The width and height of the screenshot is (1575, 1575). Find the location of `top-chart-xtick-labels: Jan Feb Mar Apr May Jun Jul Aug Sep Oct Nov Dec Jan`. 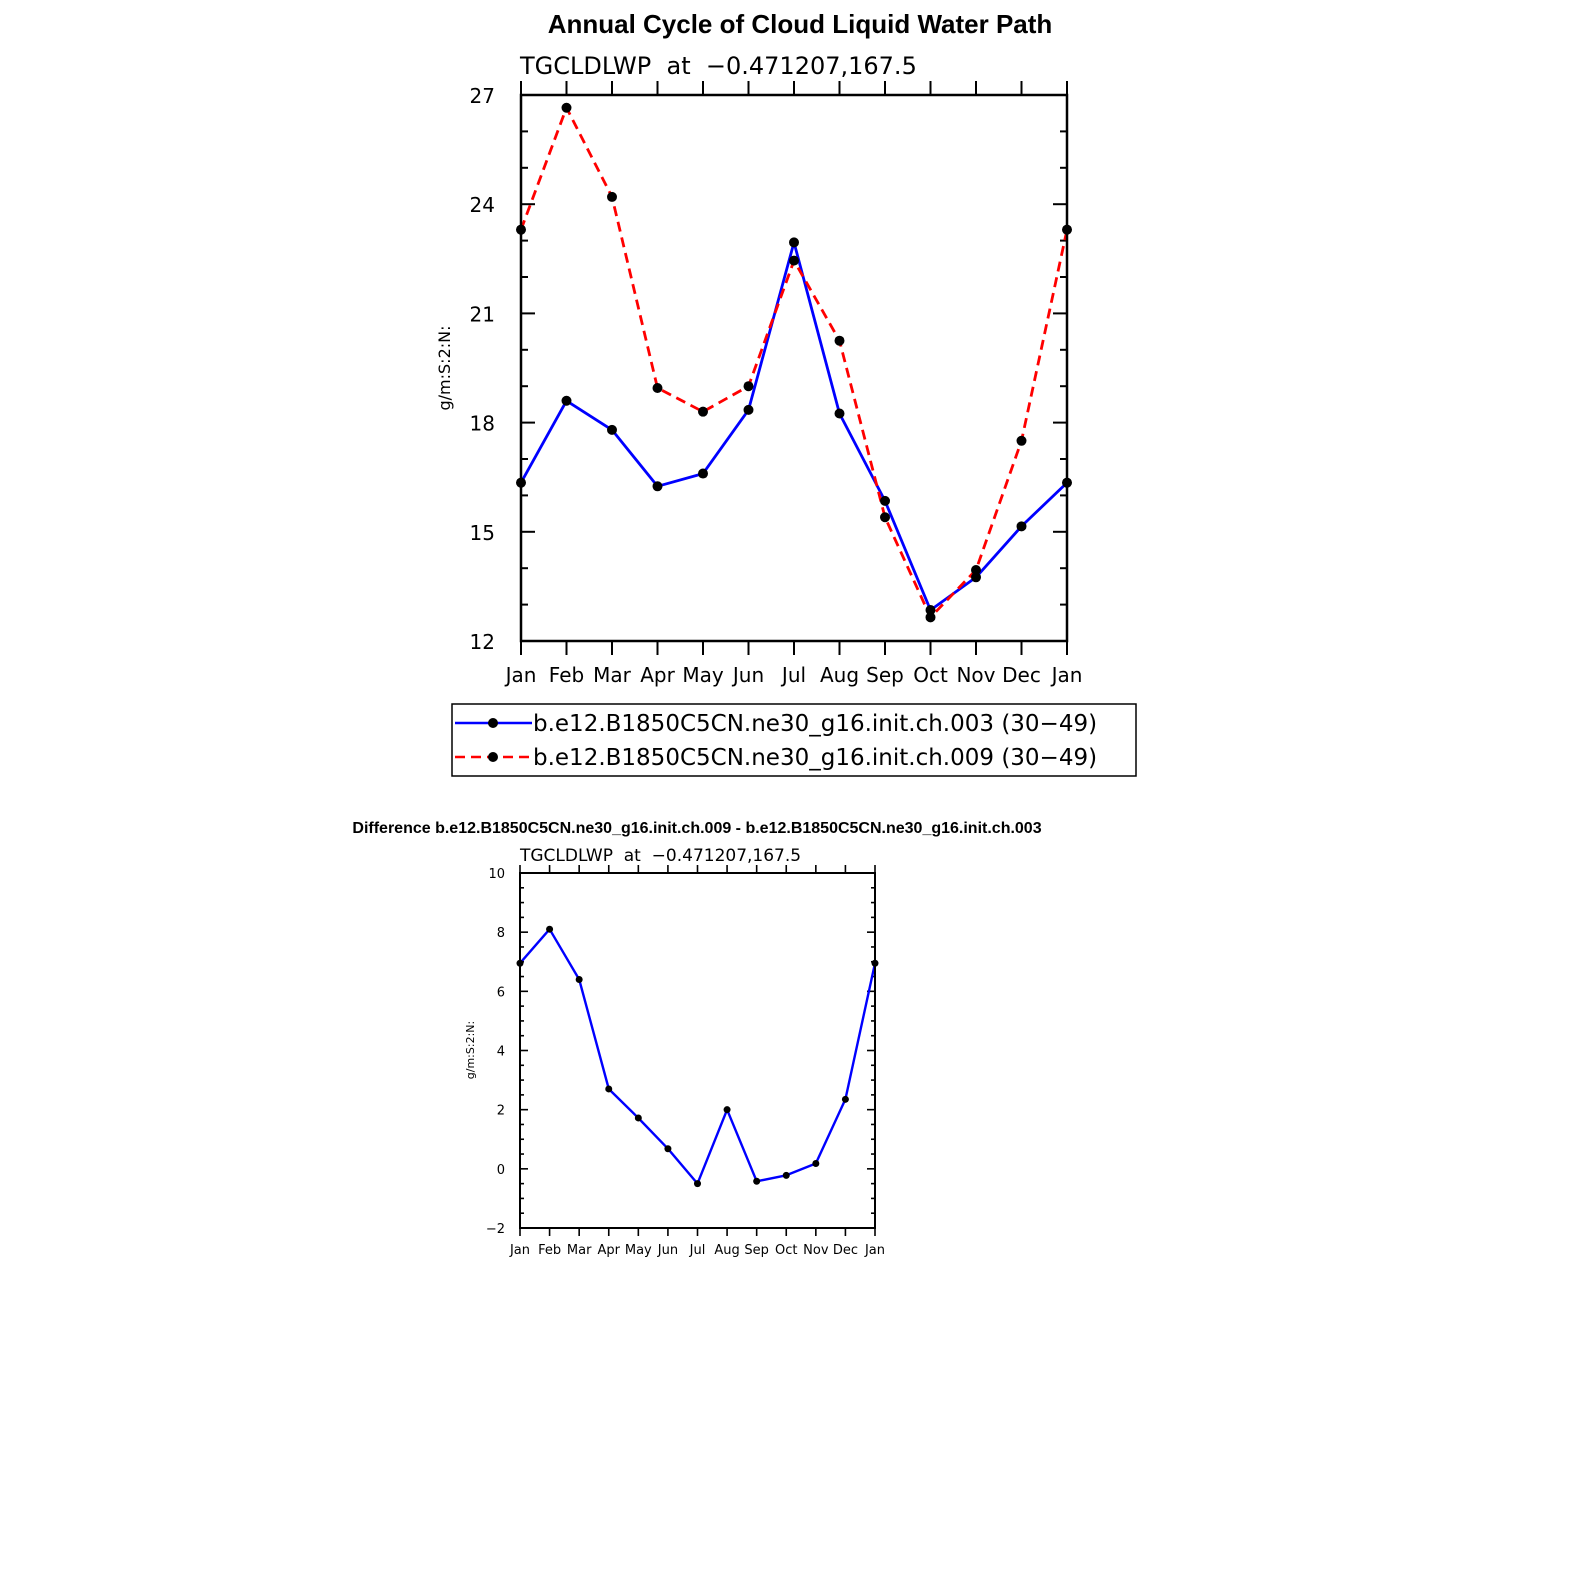

top-chart-xtick-labels: Jan Feb Mar Apr May Jun Jul Aug Sep Oct Nov Dec Jan is located at coordinates (793, 675).